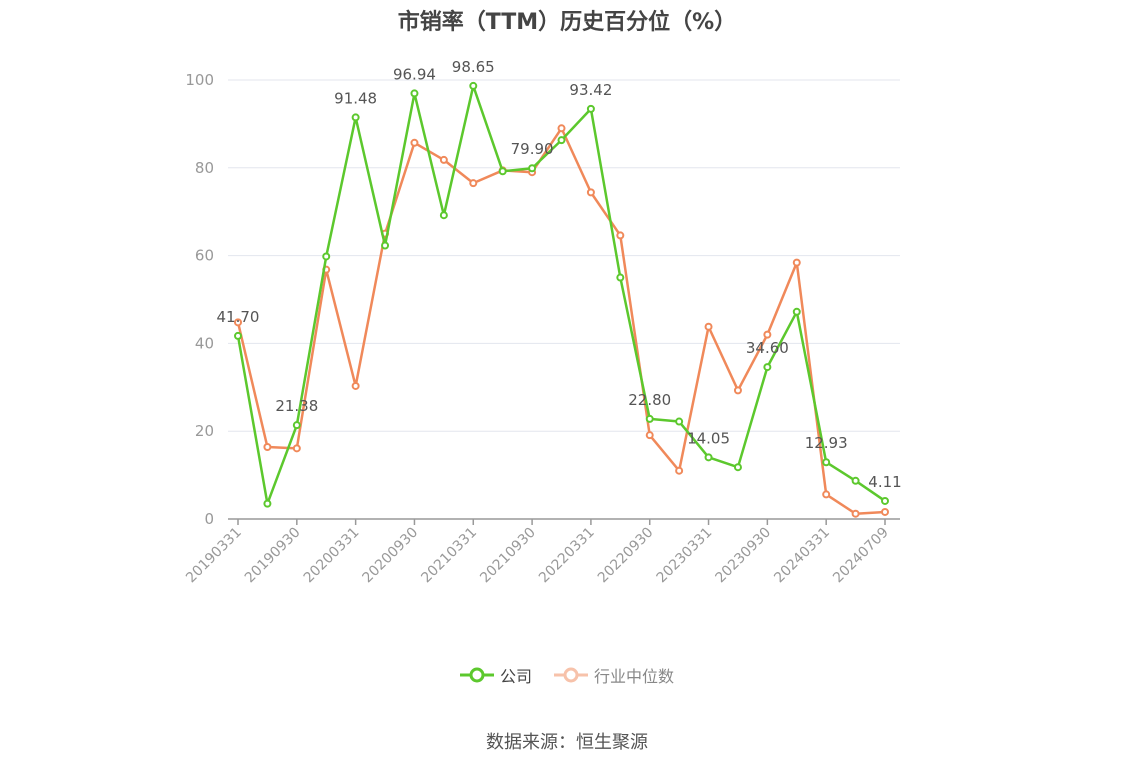 The height and width of the screenshot is (766, 1134). What do you see at coordinates (634, 676) in the screenshot?
I see `legend-label-industry: 行业中位数` at bounding box center [634, 676].